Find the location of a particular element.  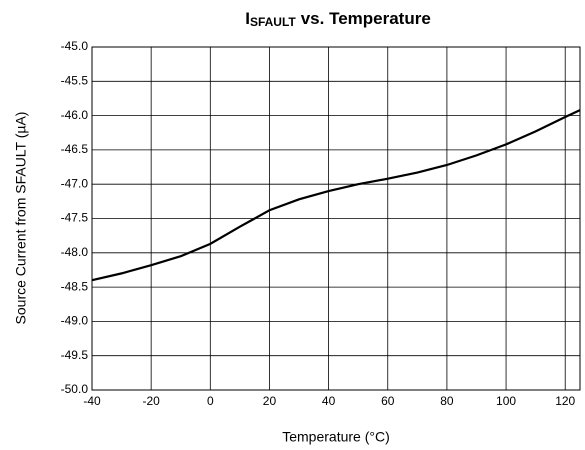

y-tick-label: -48.0 is located at coordinates (75, 252).